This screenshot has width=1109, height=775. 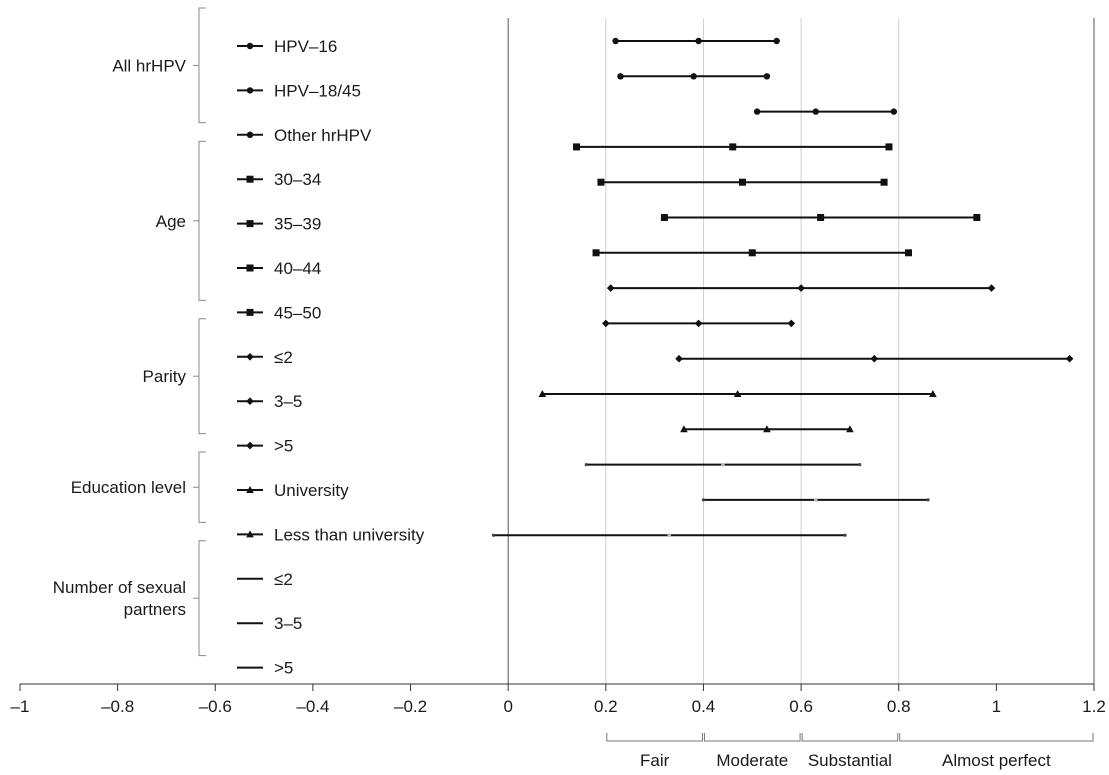 What do you see at coordinates (311, 490) in the screenshot?
I see `row-label: University` at bounding box center [311, 490].